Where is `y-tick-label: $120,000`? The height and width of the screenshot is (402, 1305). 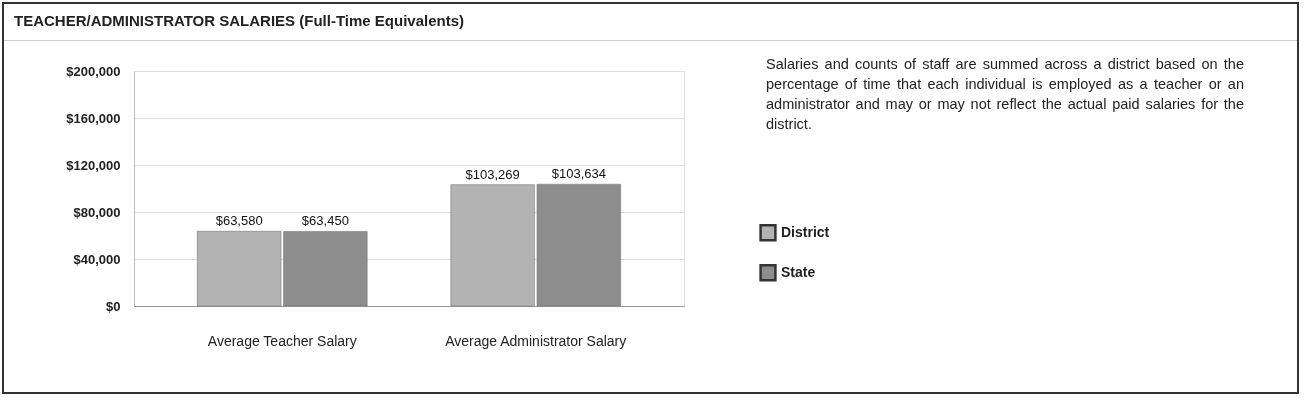
y-tick-label: $120,000 is located at coordinates (93, 165).